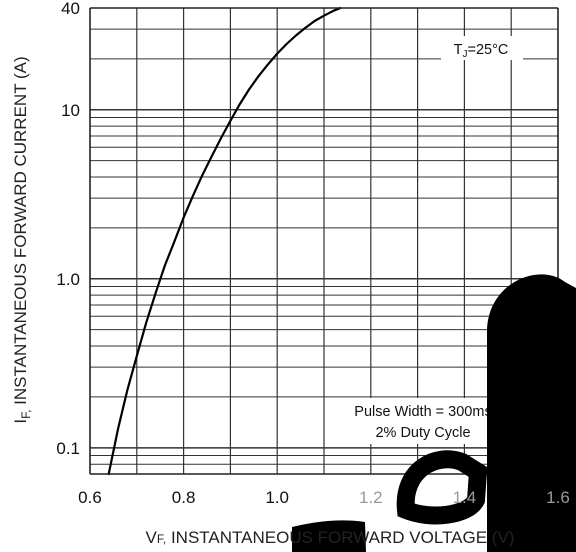  I want to click on junction-temp-annotation: TJ=25°C, so click(481, 51).